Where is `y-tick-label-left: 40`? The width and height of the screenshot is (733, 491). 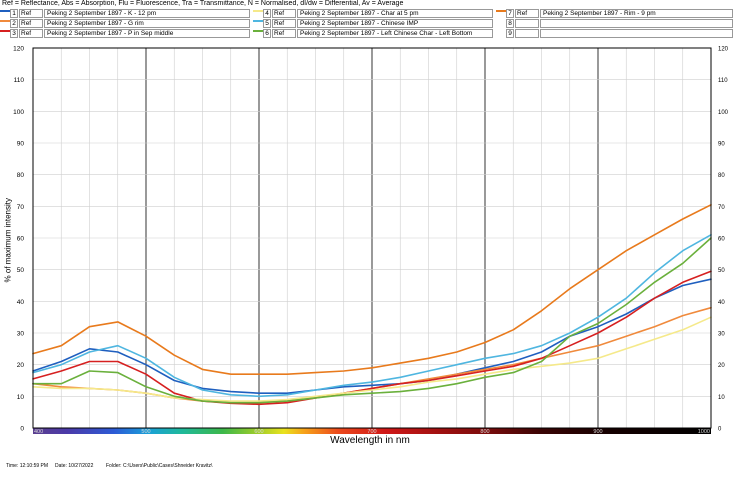 y-tick-label-left: 40 is located at coordinates (21, 302).